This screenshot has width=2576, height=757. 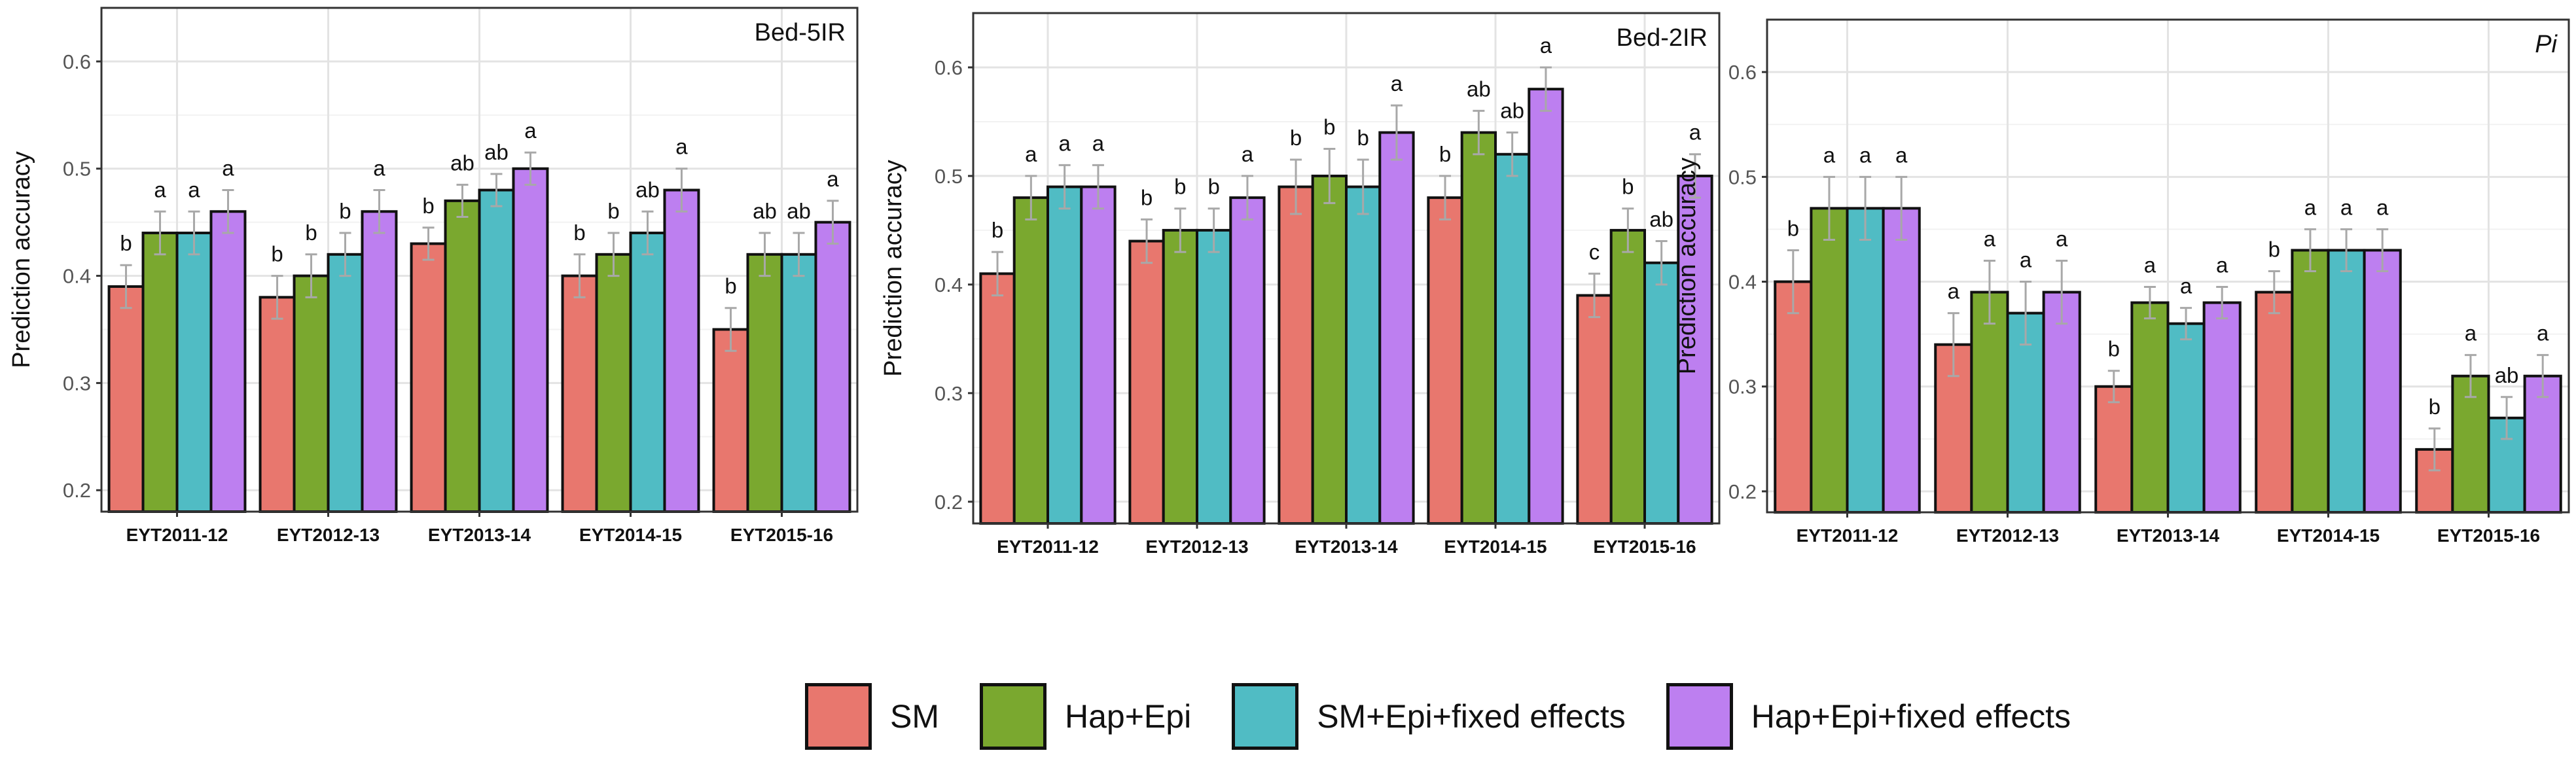 I want to click on legend-item-sm: SM, so click(x=872, y=716).